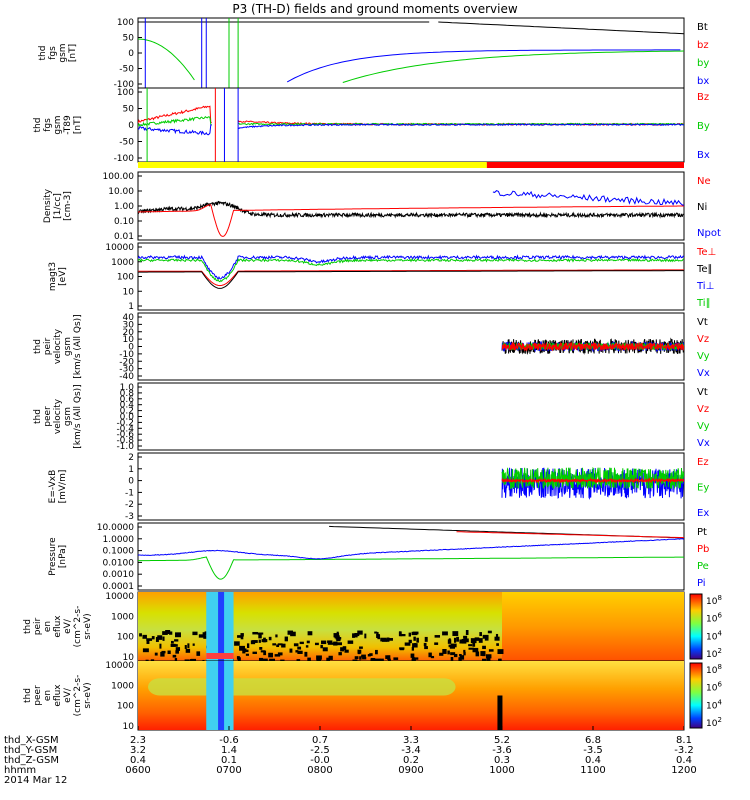 Image resolution: width=750 pixels, height=800 pixels. What do you see at coordinates (20, 770) in the screenshot?
I see `x-axis-row-label: hhmm` at bounding box center [20, 770].